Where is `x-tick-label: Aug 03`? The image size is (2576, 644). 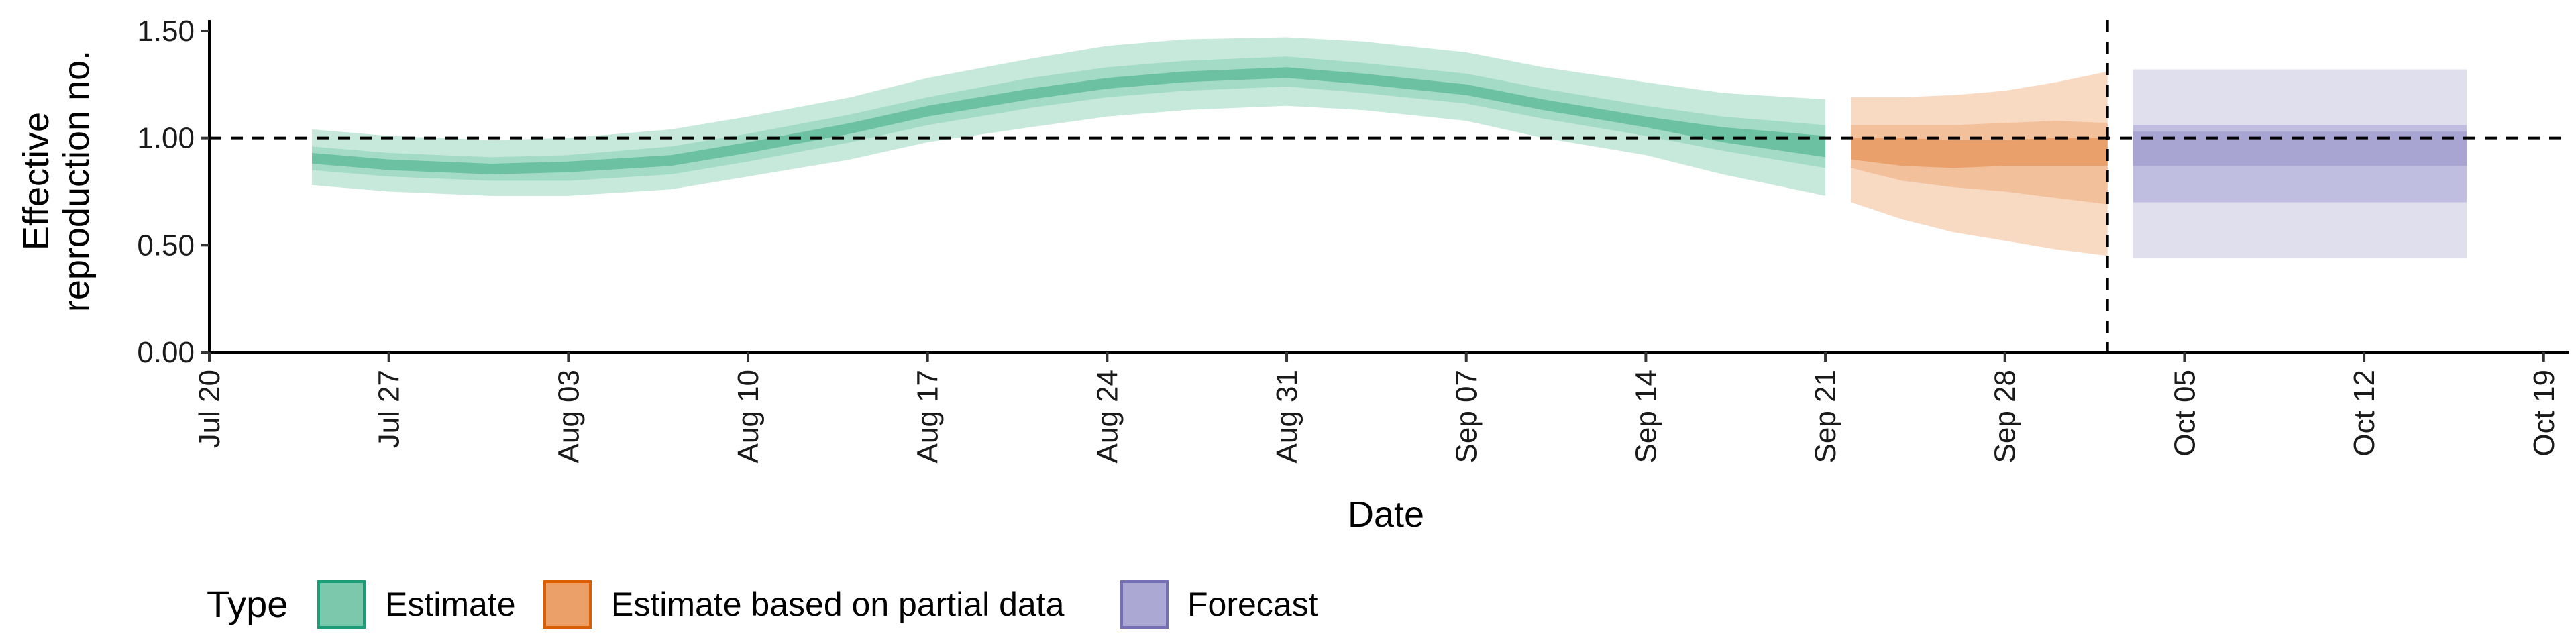
x-tick-label: Aug 03 is located at coordinates (568, 416).